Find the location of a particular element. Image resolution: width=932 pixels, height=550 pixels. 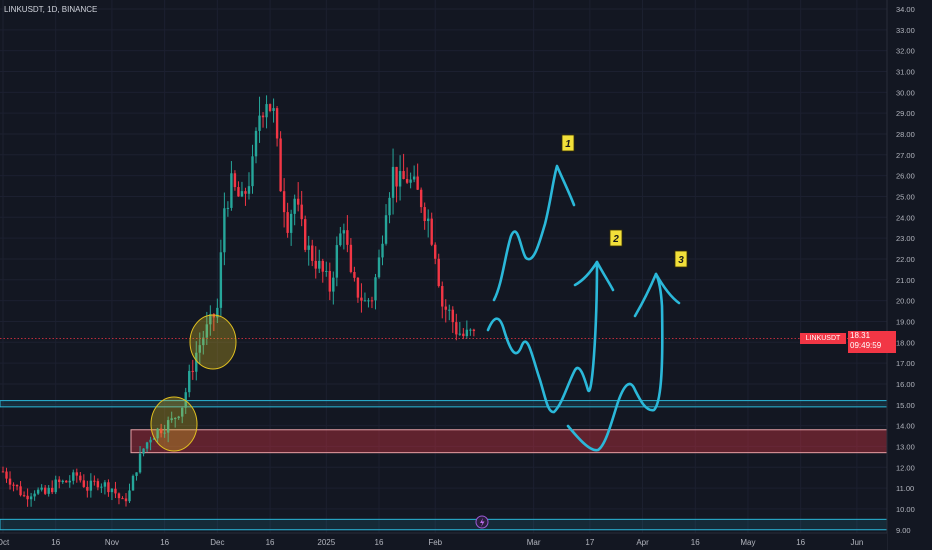

x-tick-label: Oct is located at coordinates (5, 542).